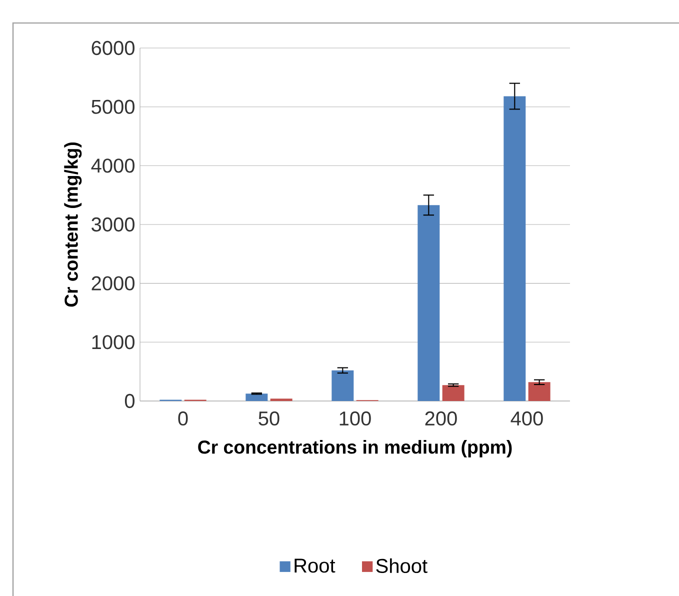  What do you see at coordinates (113, 283) in the screenshot?
I see `y-tick-label: 2000` at bounding box center [113, 283].